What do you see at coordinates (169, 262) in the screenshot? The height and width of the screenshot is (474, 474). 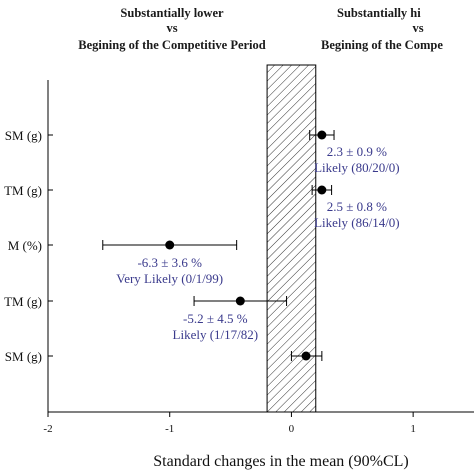 I see `annotation-value: -6.3 ± 3.6 %` at bounding box center [169, 262].